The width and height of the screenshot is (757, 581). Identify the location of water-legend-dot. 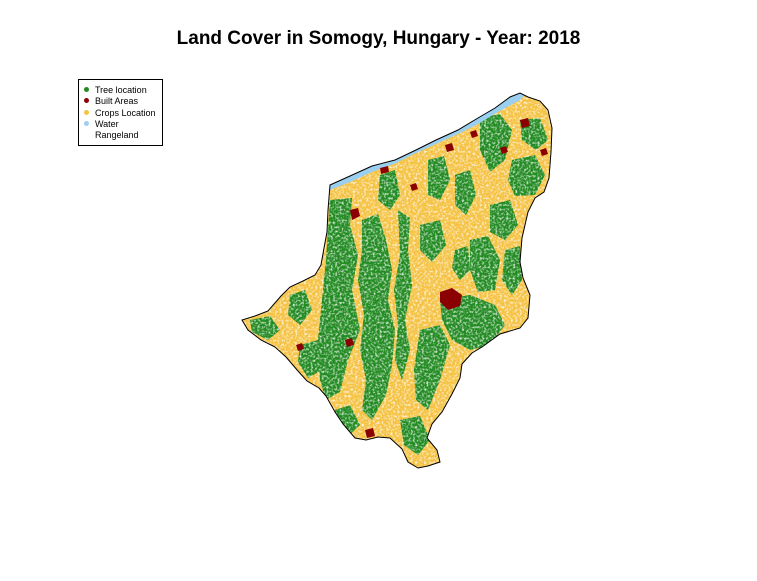
(86, 123).